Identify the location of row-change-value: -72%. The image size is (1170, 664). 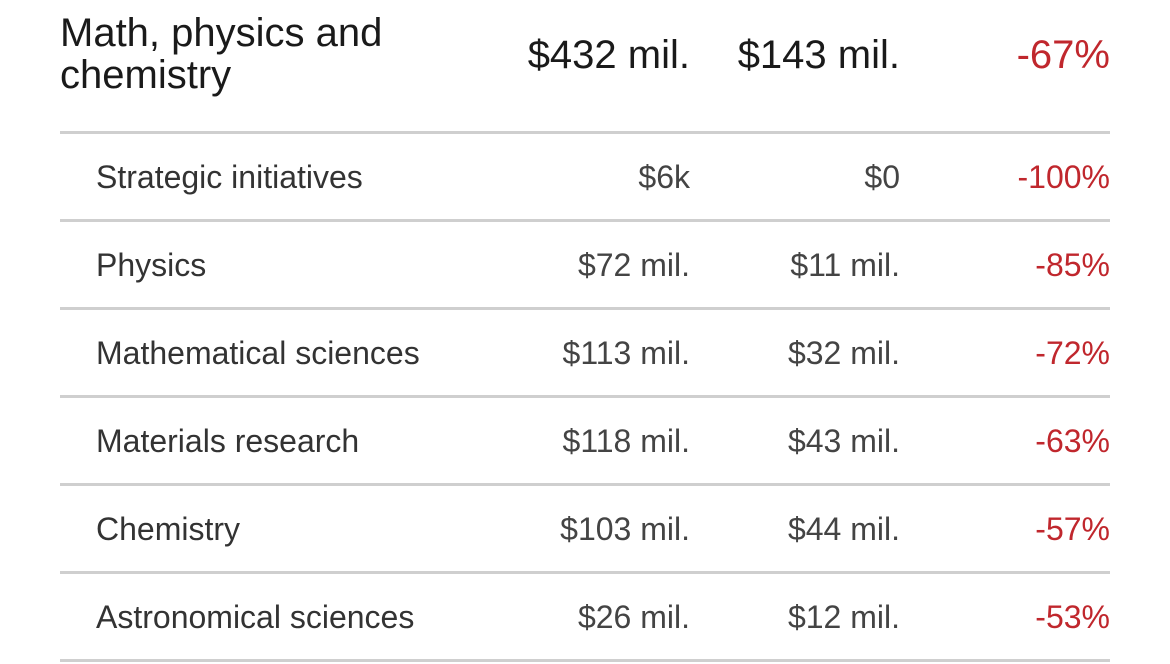
(1072, 353).